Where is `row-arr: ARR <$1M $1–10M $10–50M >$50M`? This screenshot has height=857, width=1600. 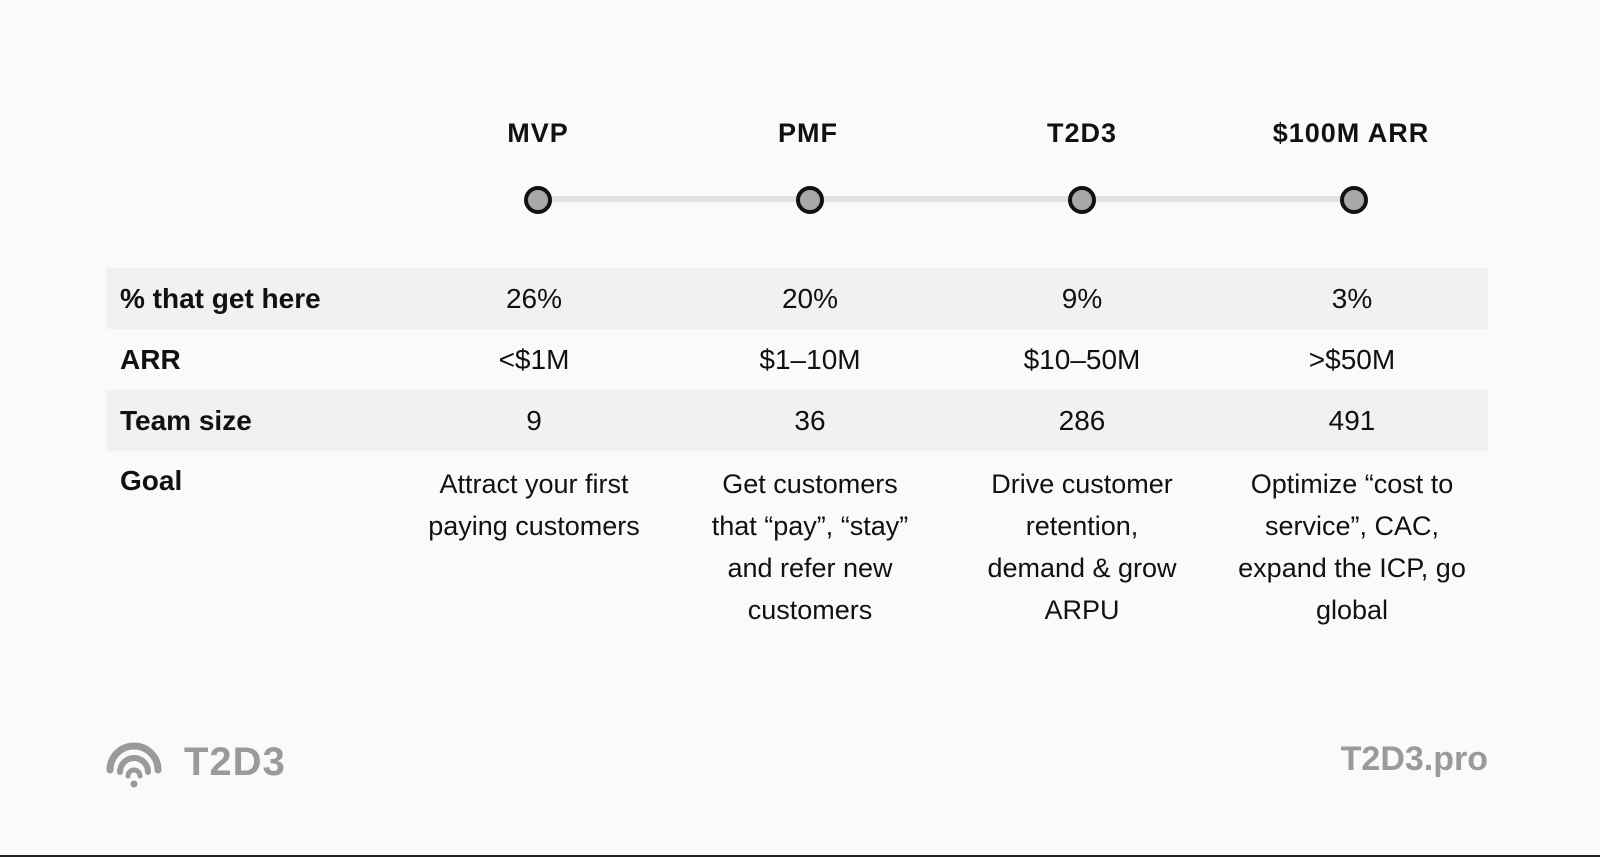
row-arr: ARR <$1M $1–10M $10–50M >$50M is located at coordinates (797, 359).